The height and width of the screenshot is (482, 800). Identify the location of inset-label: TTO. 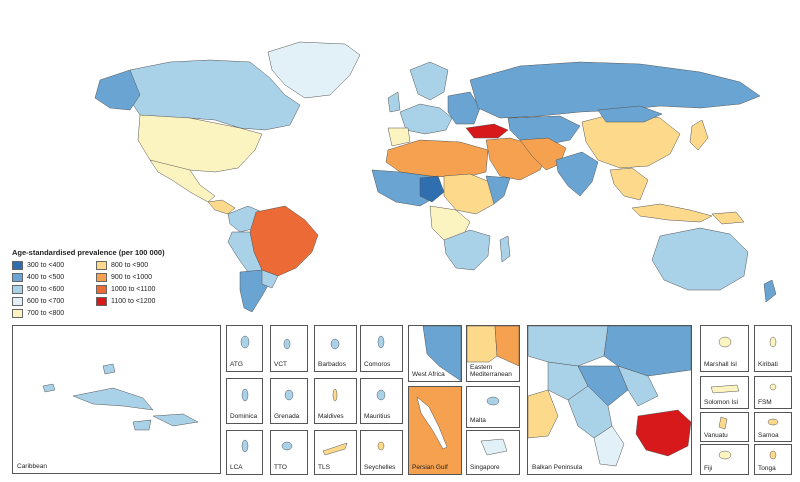
(280, 467).